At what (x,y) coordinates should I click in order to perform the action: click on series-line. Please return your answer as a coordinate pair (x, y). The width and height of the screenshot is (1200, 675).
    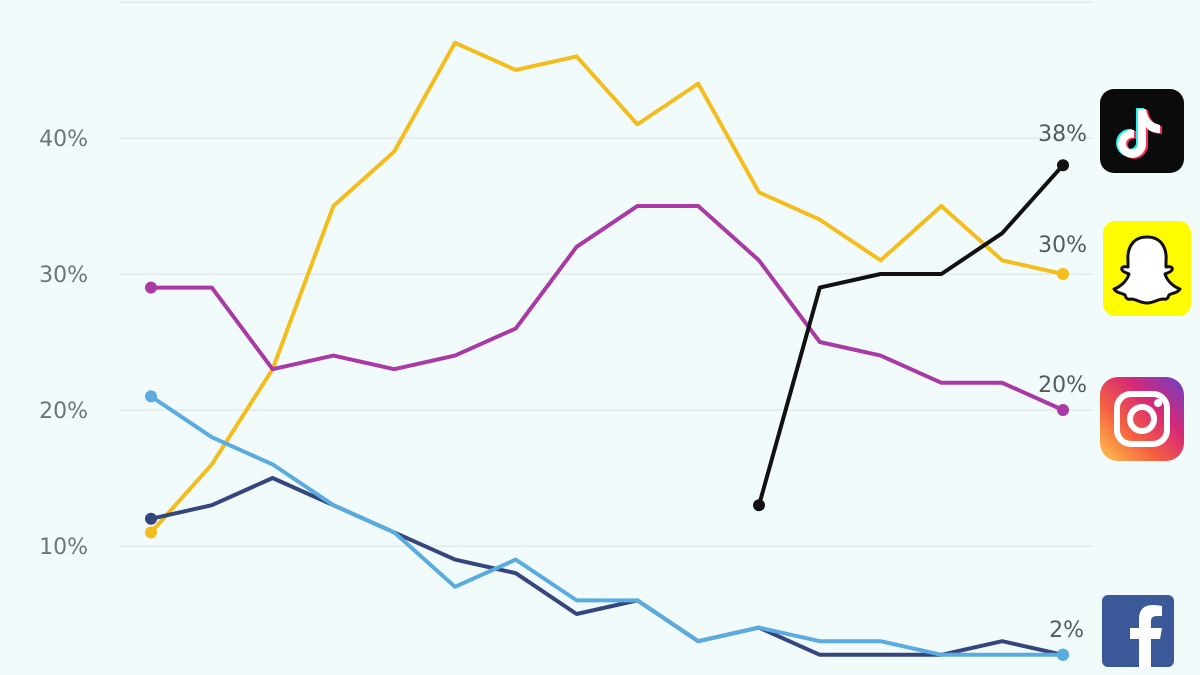
    Looking at the image, I should click on (911, 335).